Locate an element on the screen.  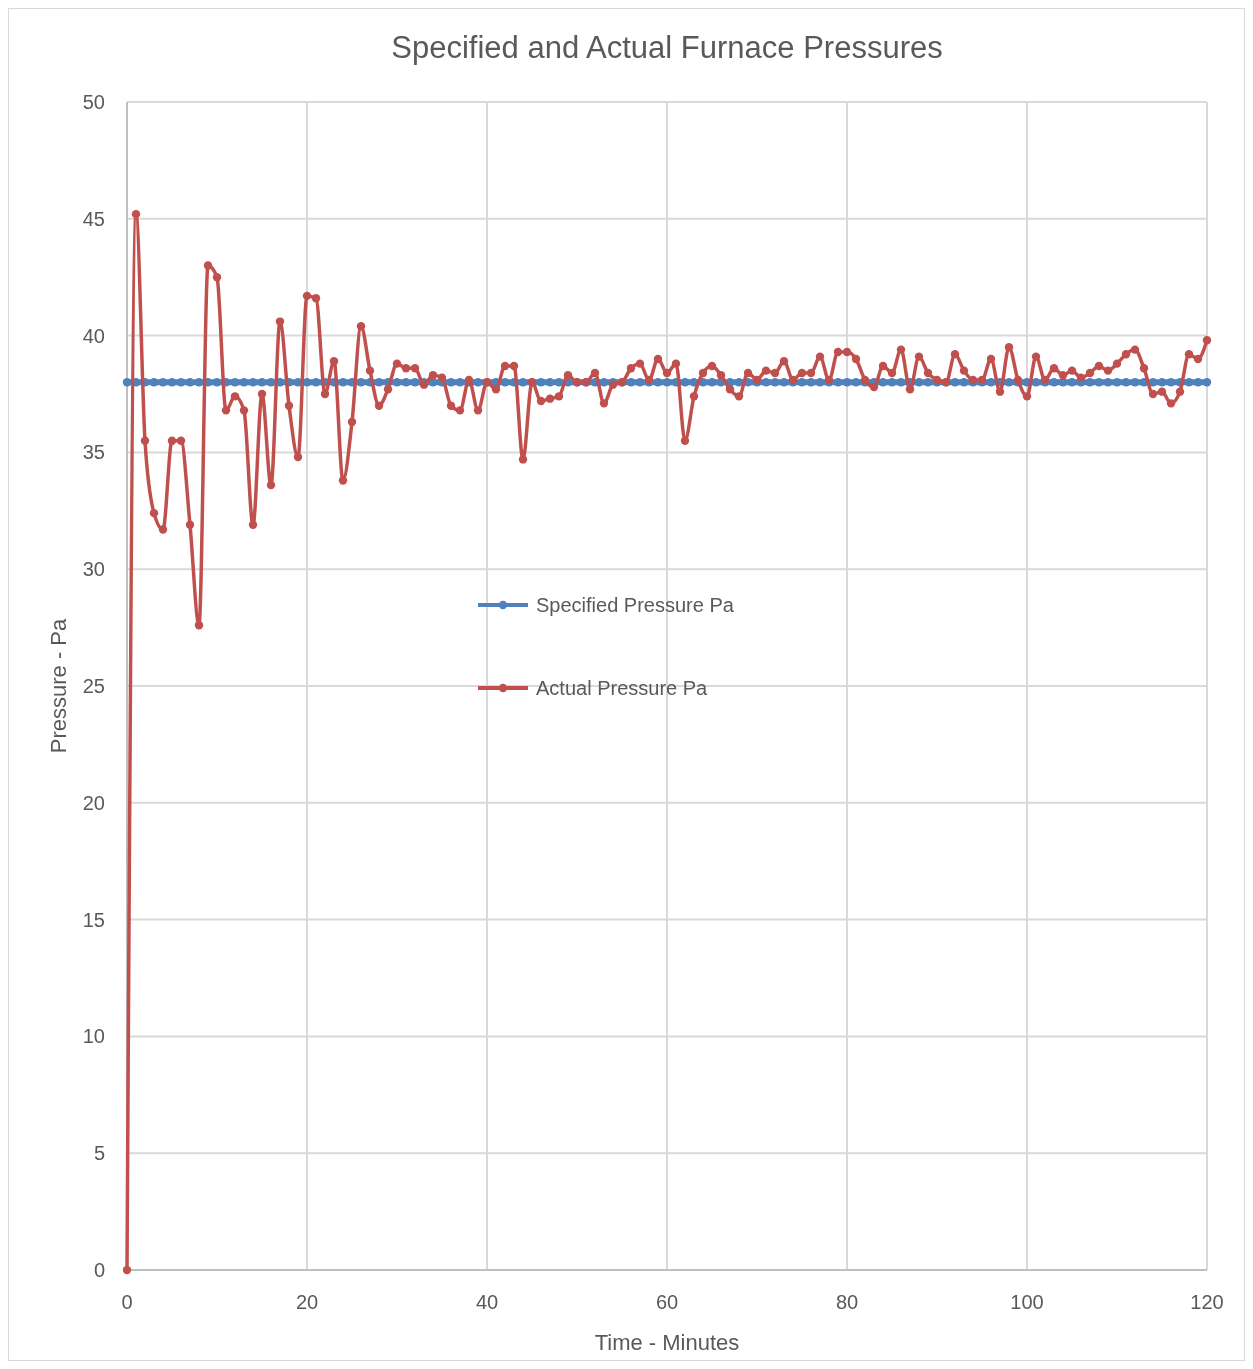
x-tick-label: 120 is located at coordinates (1207, 1302).